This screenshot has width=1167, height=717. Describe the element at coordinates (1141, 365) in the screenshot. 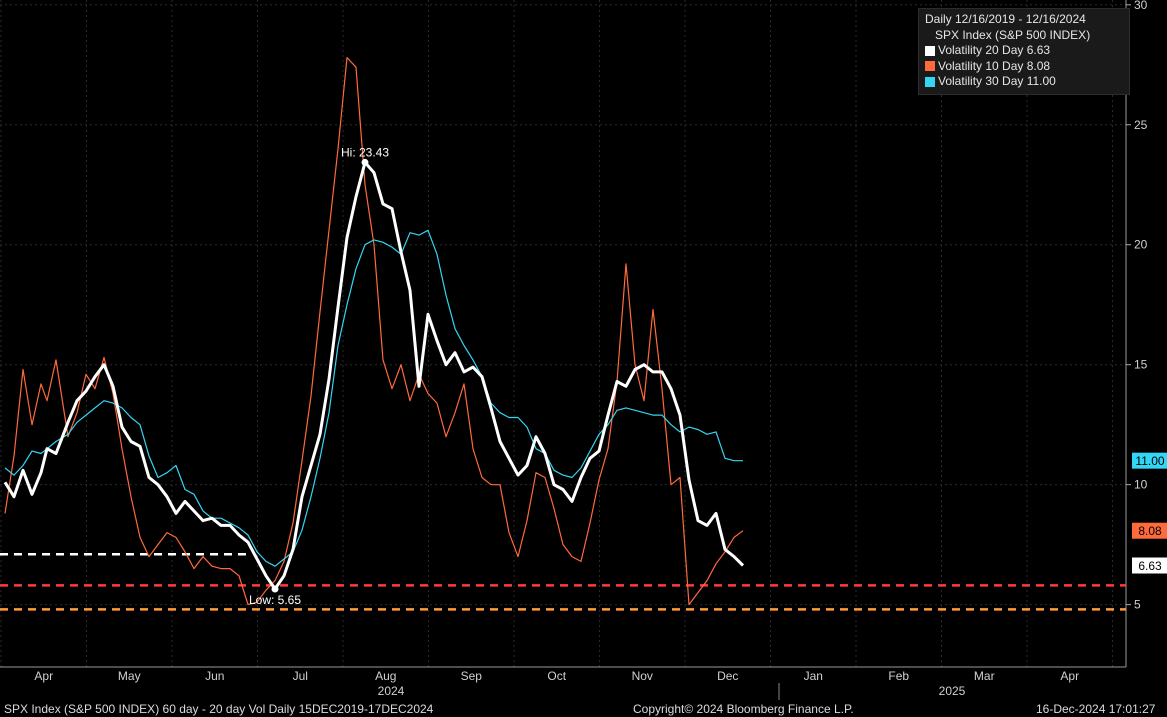

I see `y-tick-label: 15` at that location.